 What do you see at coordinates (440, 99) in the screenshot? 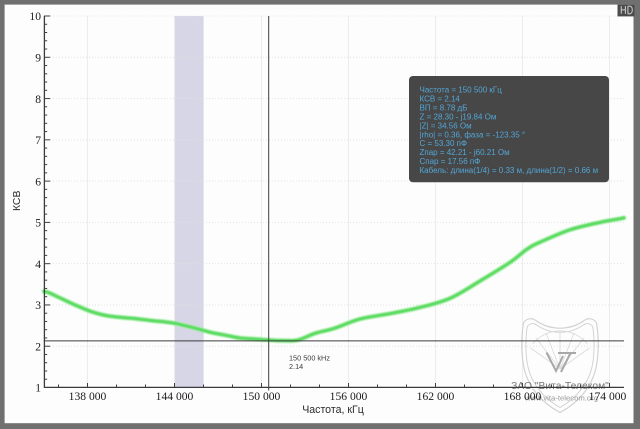
I see `svg-text: КСВ = 2.14` at bounding box center [440, 99].